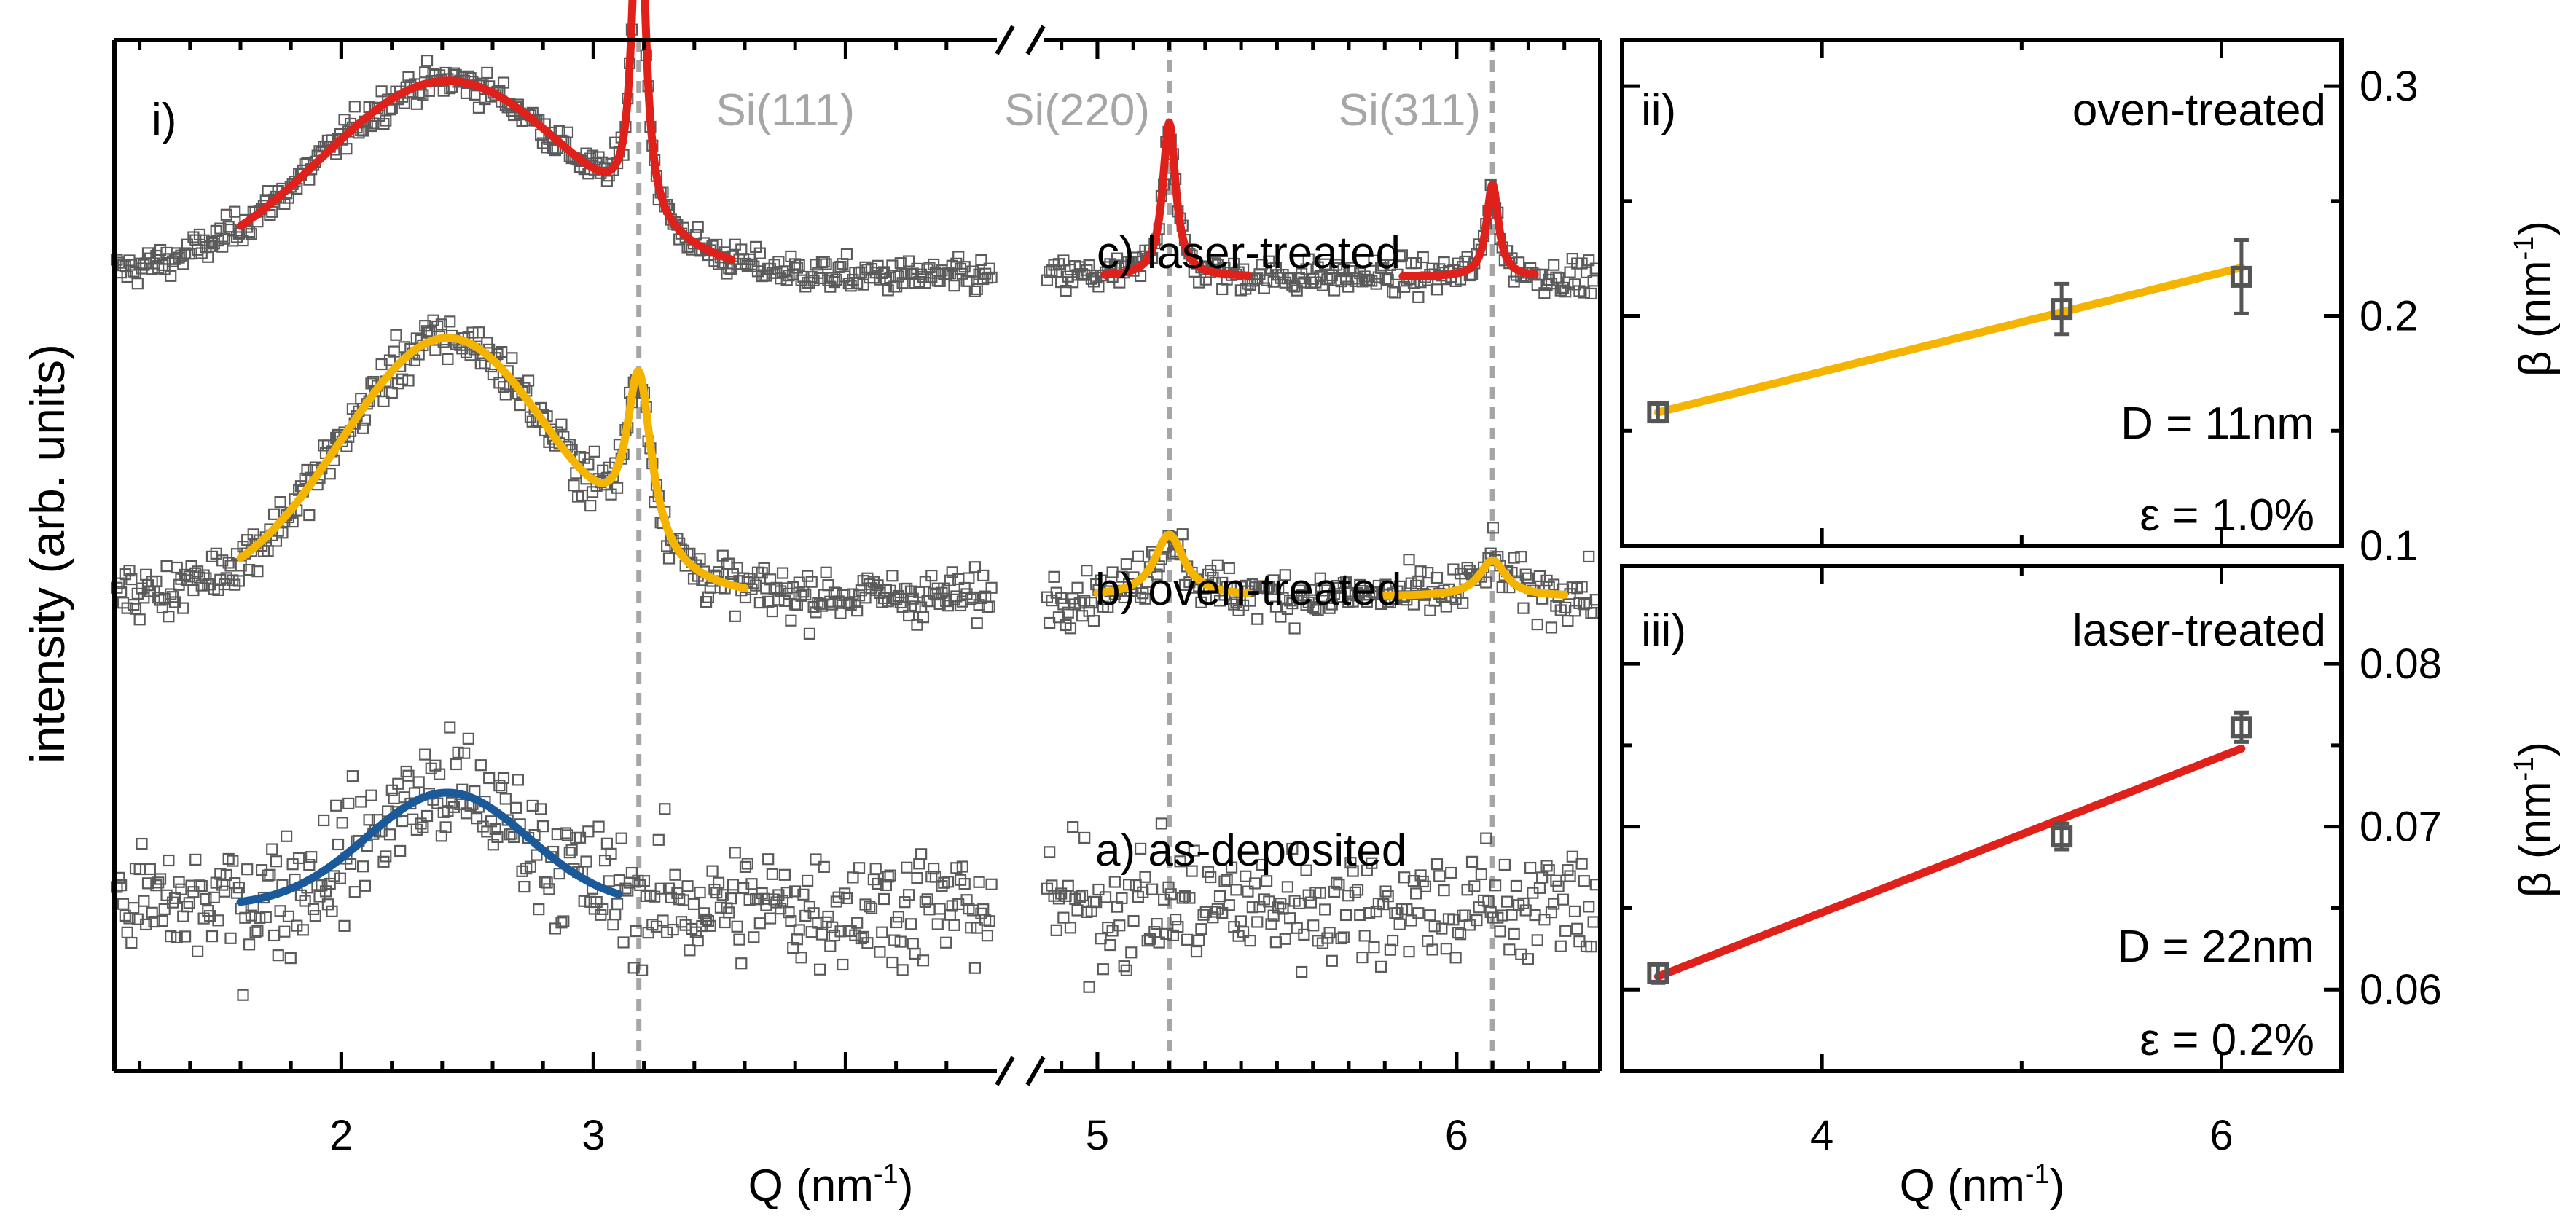 The image size is (2576, 1232). I want to click on panel-ii-d-value: D = 11nm, so click(2217, 424).